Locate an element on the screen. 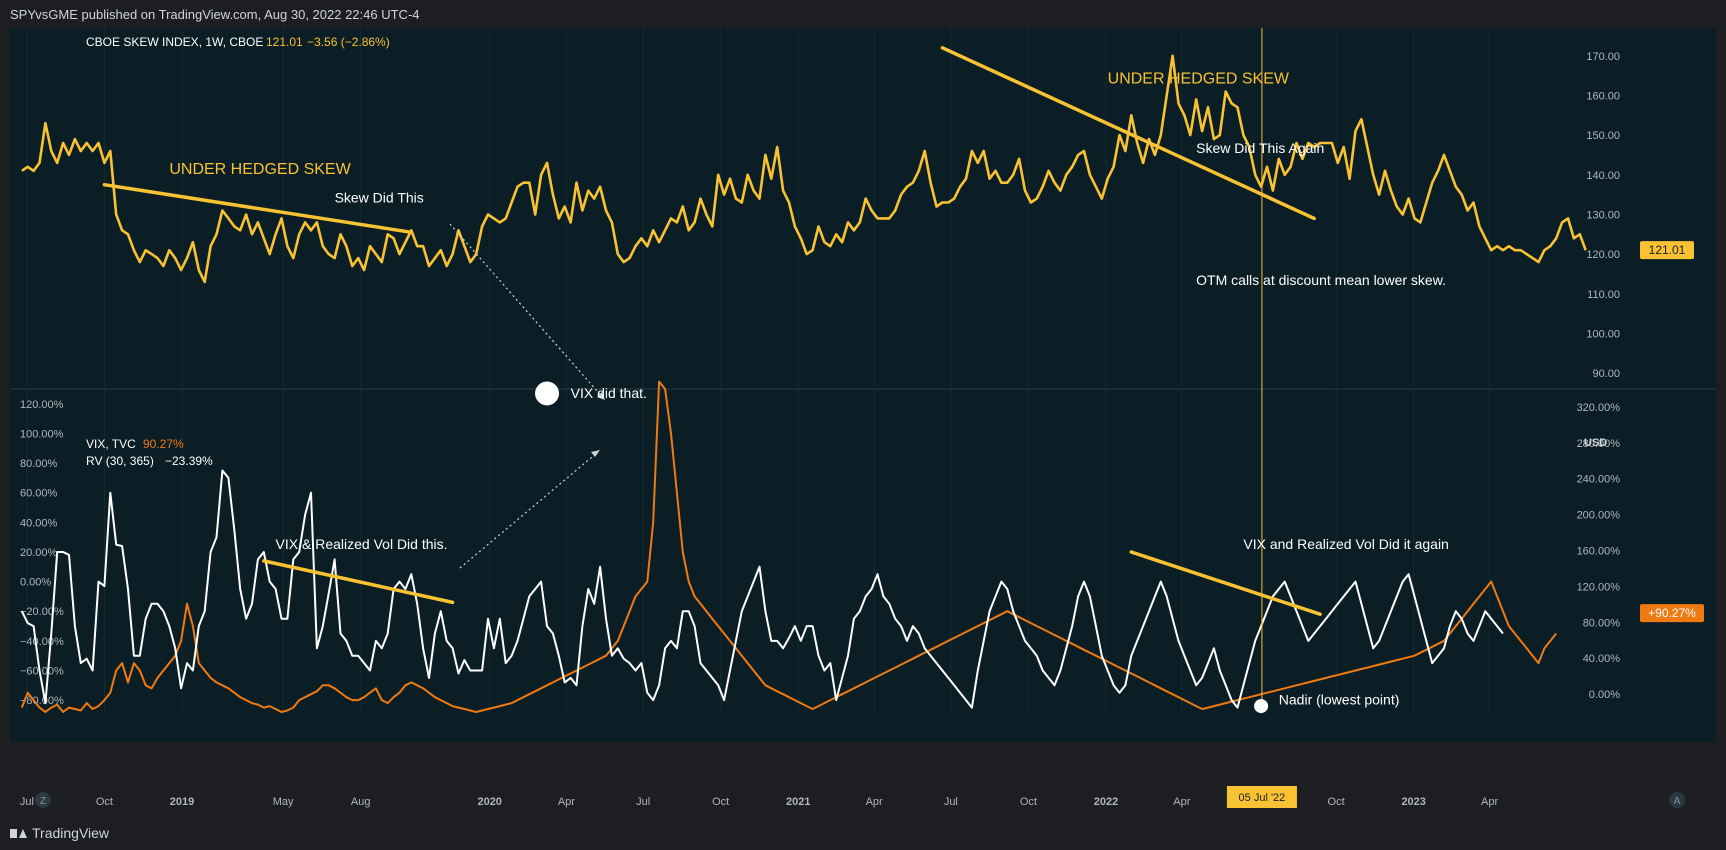 This screenshot has height=850, width=1726. zoom-button is located at coordinates (43, 800).